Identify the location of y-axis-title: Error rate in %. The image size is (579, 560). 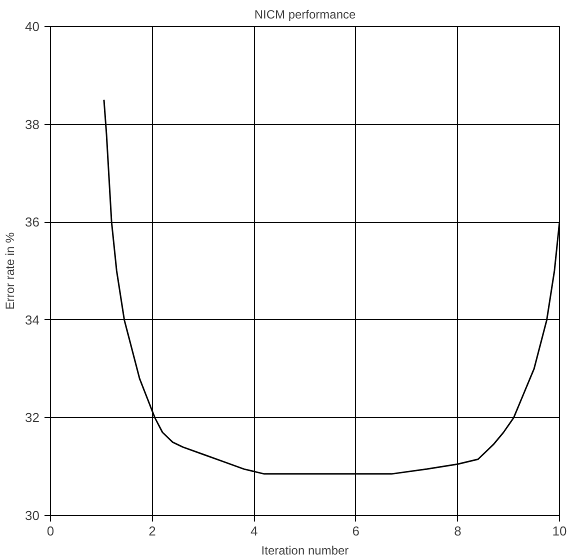
(10, 271).